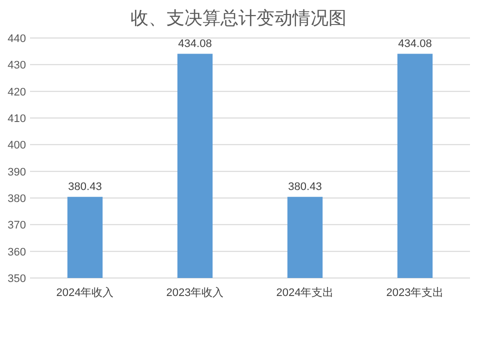  What do you see at coordinates (17, 119) in the screenshot?
I see `y-tick-label: 410` at bounding box center [17, 119].